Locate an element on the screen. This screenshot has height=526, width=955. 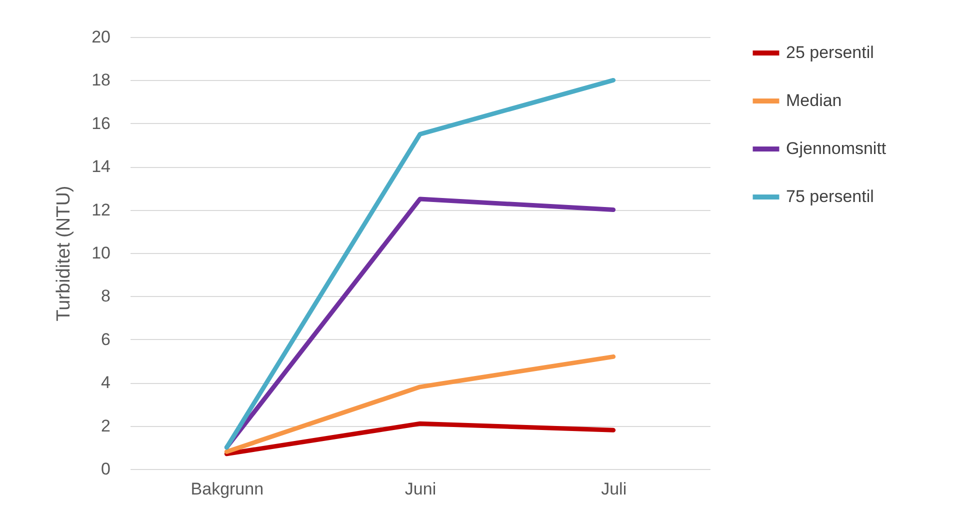
legend-label: Gjennomsnitt is located at coordinates (836, 148).